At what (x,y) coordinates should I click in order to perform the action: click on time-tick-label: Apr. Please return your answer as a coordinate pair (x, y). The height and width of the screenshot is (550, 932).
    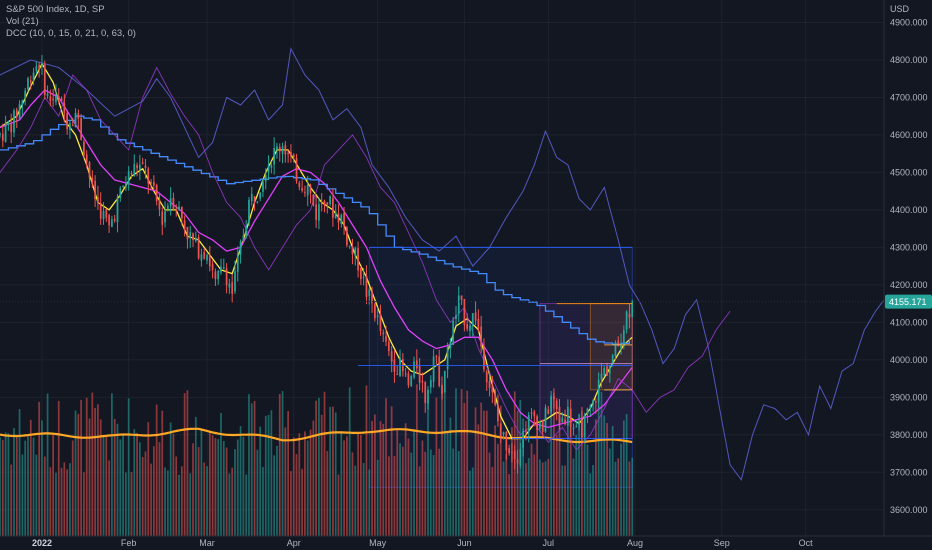
    Looking at the image, I should click on (294, 543).